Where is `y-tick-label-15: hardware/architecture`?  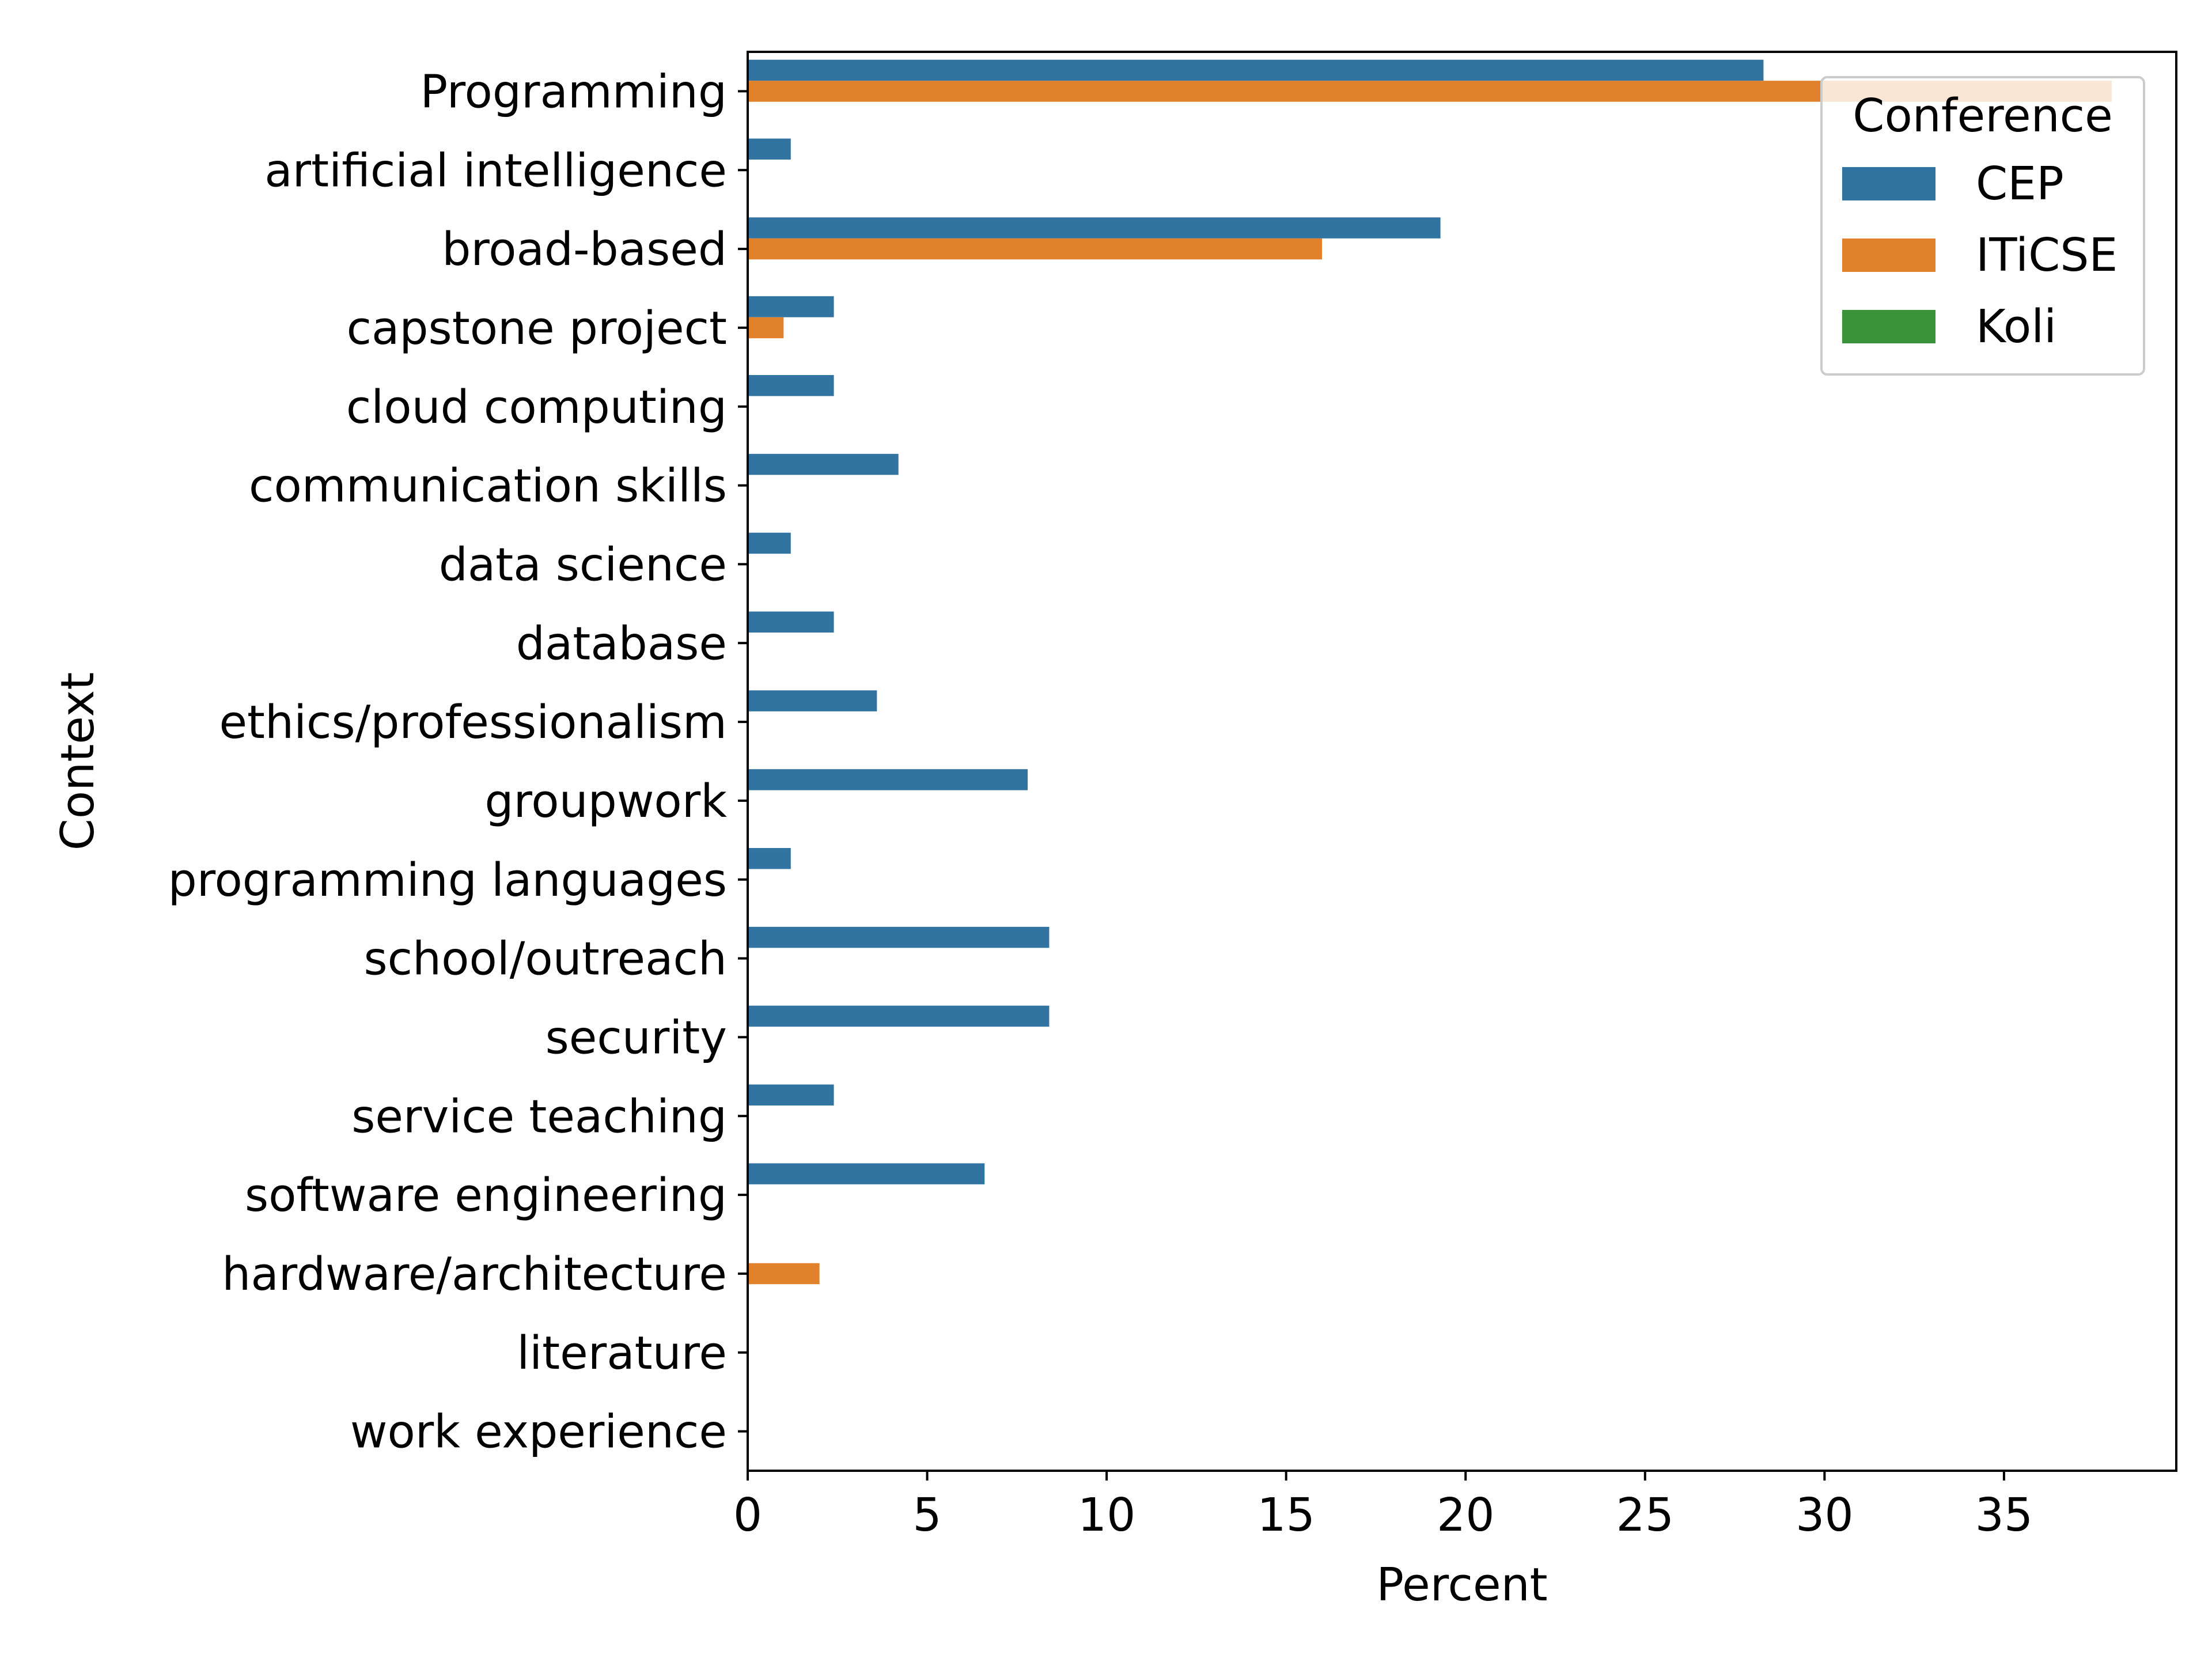
y-tick-label-15: hardware/architecture is located at coordinates (474, 1274).